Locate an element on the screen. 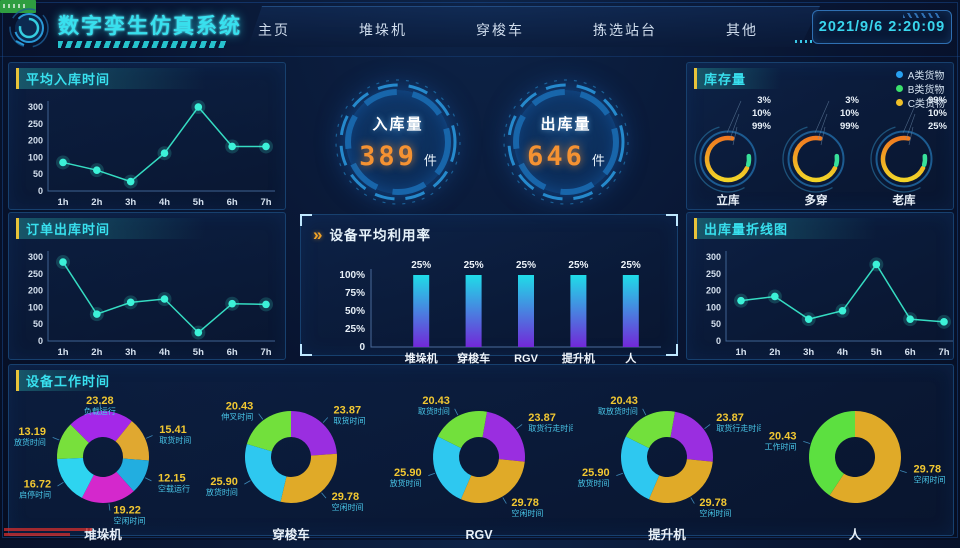 The height and width of the screenshot is (548, 960). svg-text: 4h is located at coordinates (164, 202).